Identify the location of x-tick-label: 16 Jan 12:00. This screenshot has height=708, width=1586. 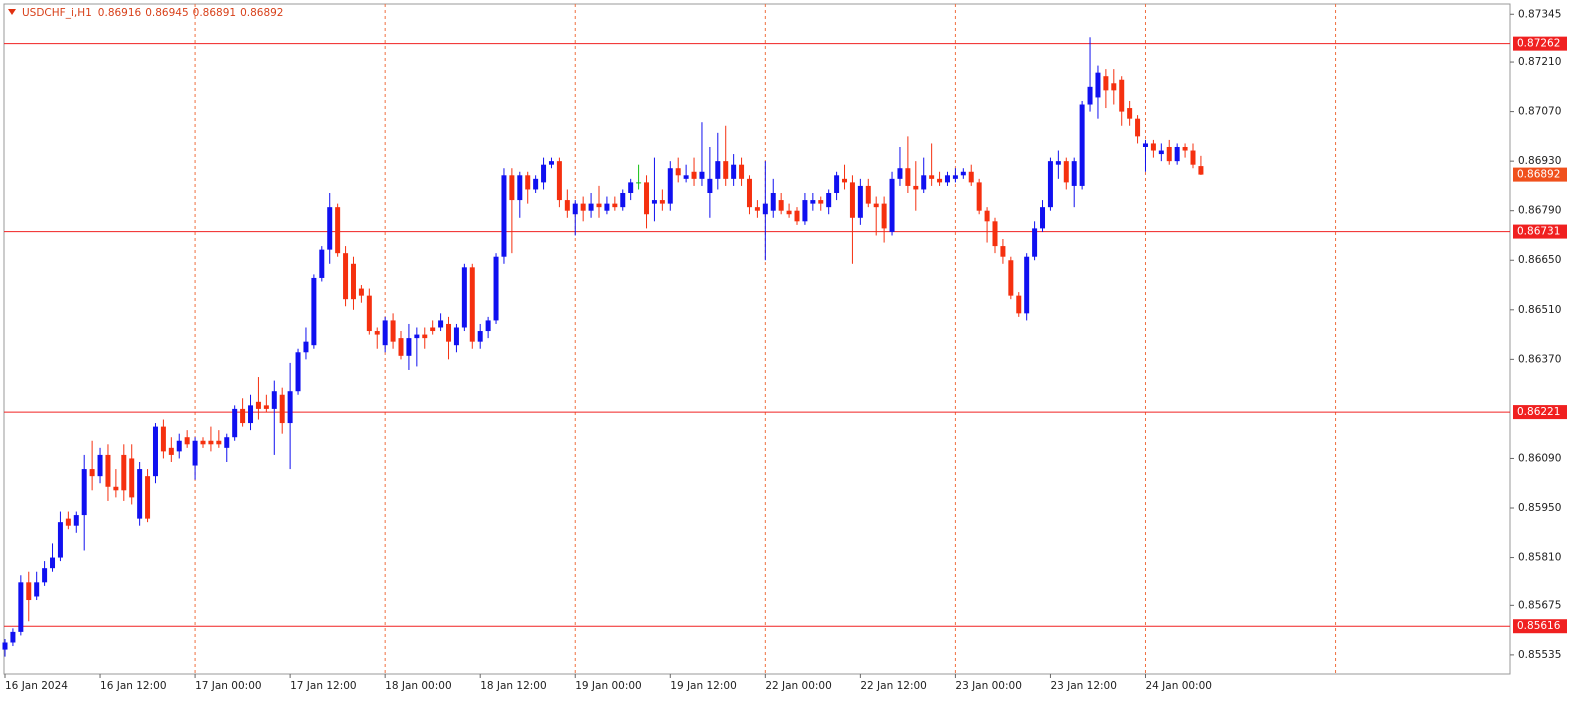
(133, 686).